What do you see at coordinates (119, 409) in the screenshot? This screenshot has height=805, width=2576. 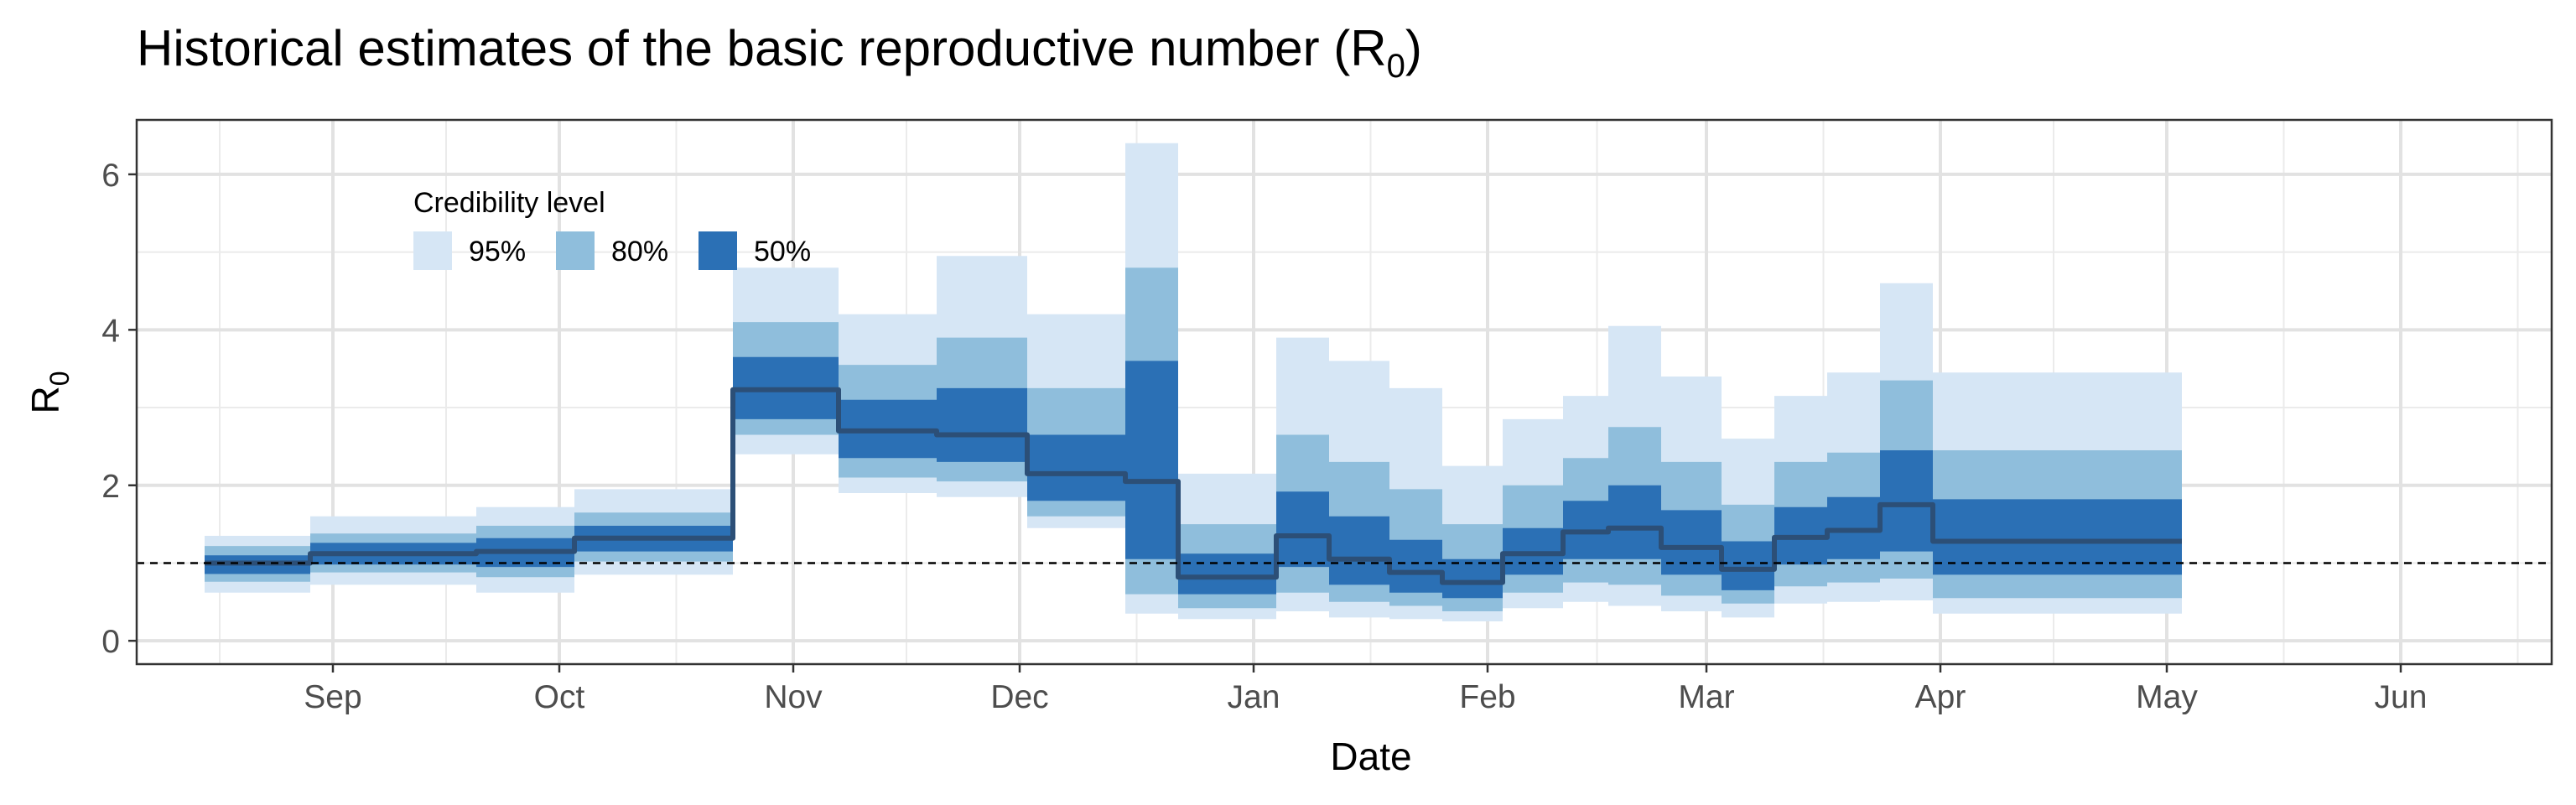 I see `y-axis: 0 2 4 6` at bounding box center [119, 409].